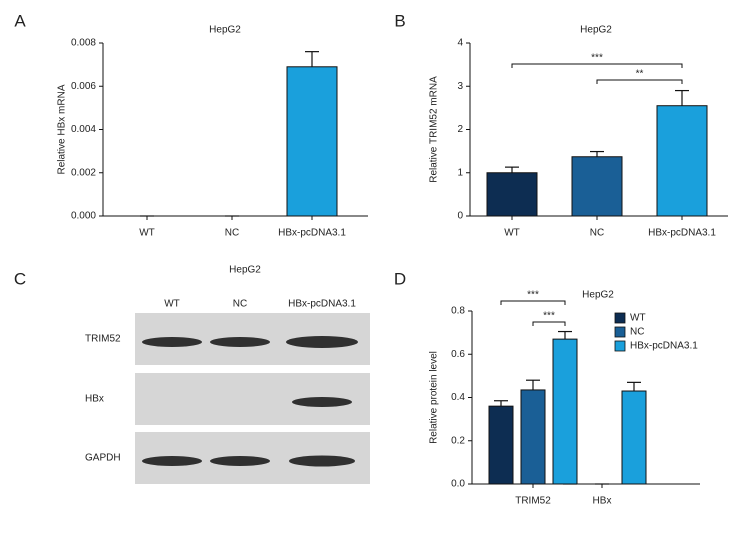  What do you see at coordinates (638, 318) in the screenshot?
I see `legend-label: WT` at bounding box center [638, 318].